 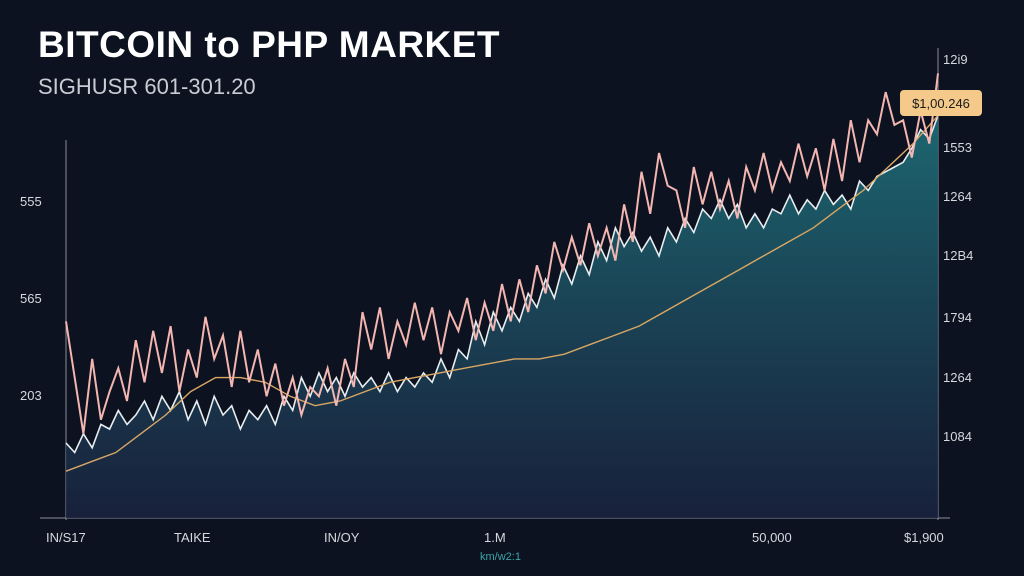 I want to click on right-tick: 12B4, so click(x=958, y=255).